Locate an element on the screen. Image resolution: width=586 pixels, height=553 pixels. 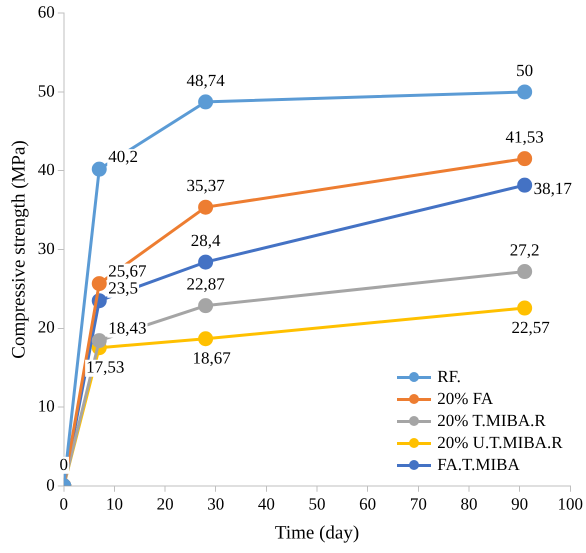
data-label: 18,43 is located at coordinates (127, 328).